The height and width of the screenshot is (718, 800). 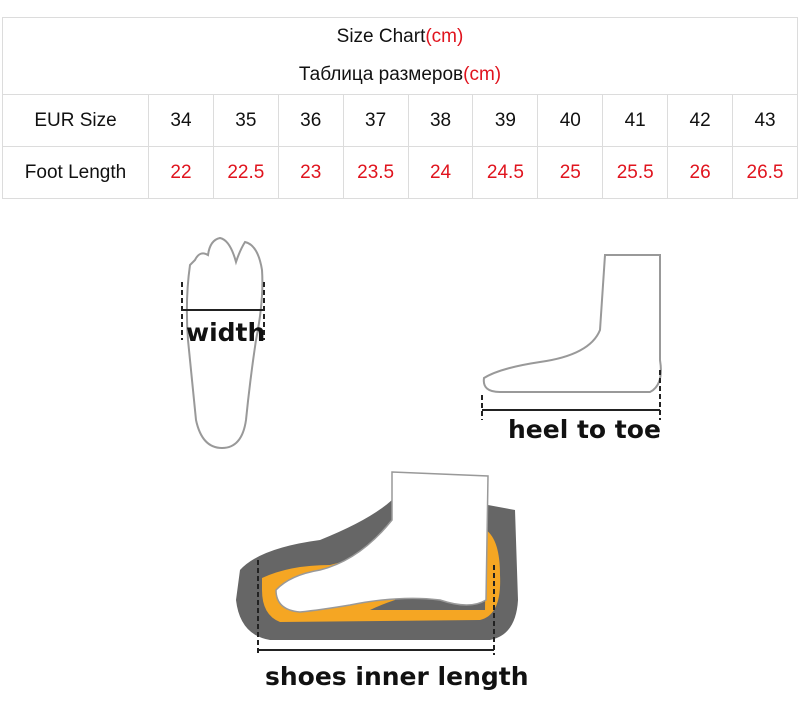 What do you see at coordinates (572, 323) in the screenshot?
I see `foot-side-view-illustration` at bounding box center [572, 323].